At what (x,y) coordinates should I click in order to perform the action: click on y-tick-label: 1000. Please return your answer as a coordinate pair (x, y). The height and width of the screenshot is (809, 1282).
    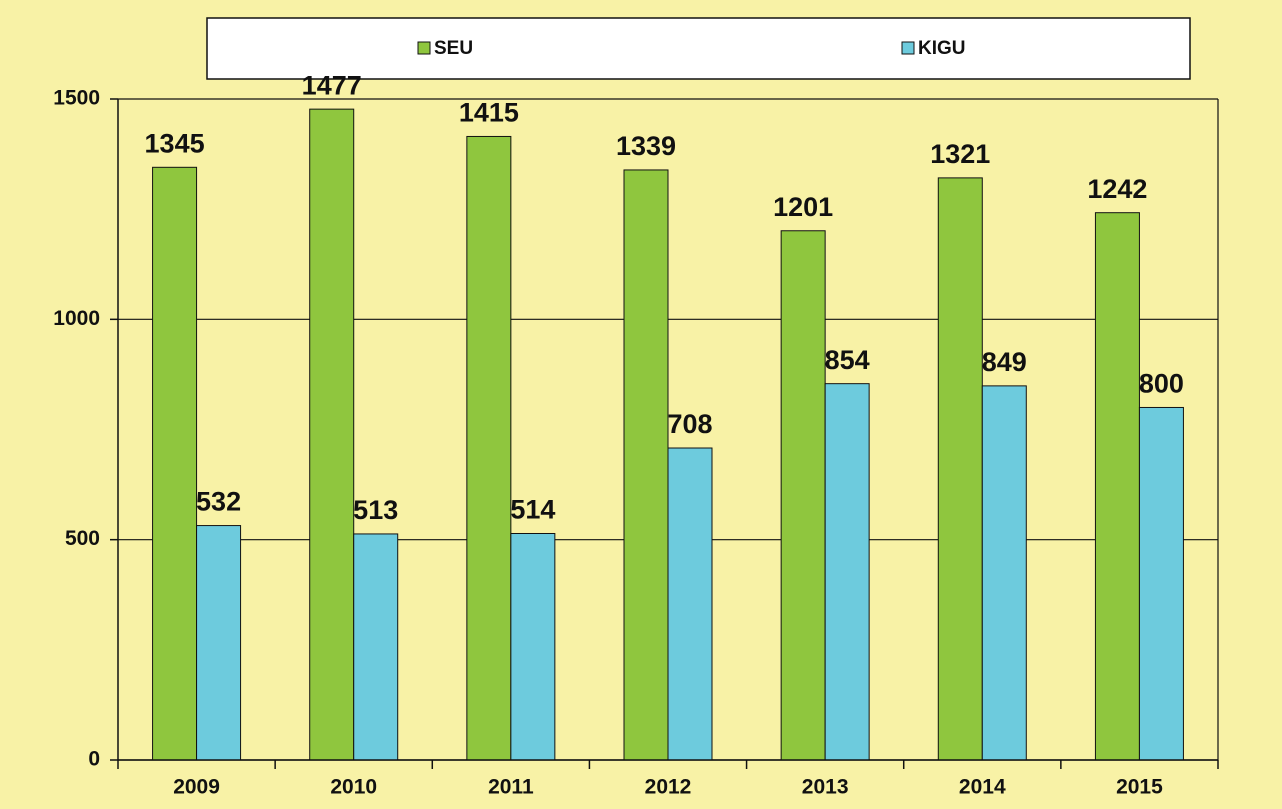
    Looking at the image, I should click on (76, 318).